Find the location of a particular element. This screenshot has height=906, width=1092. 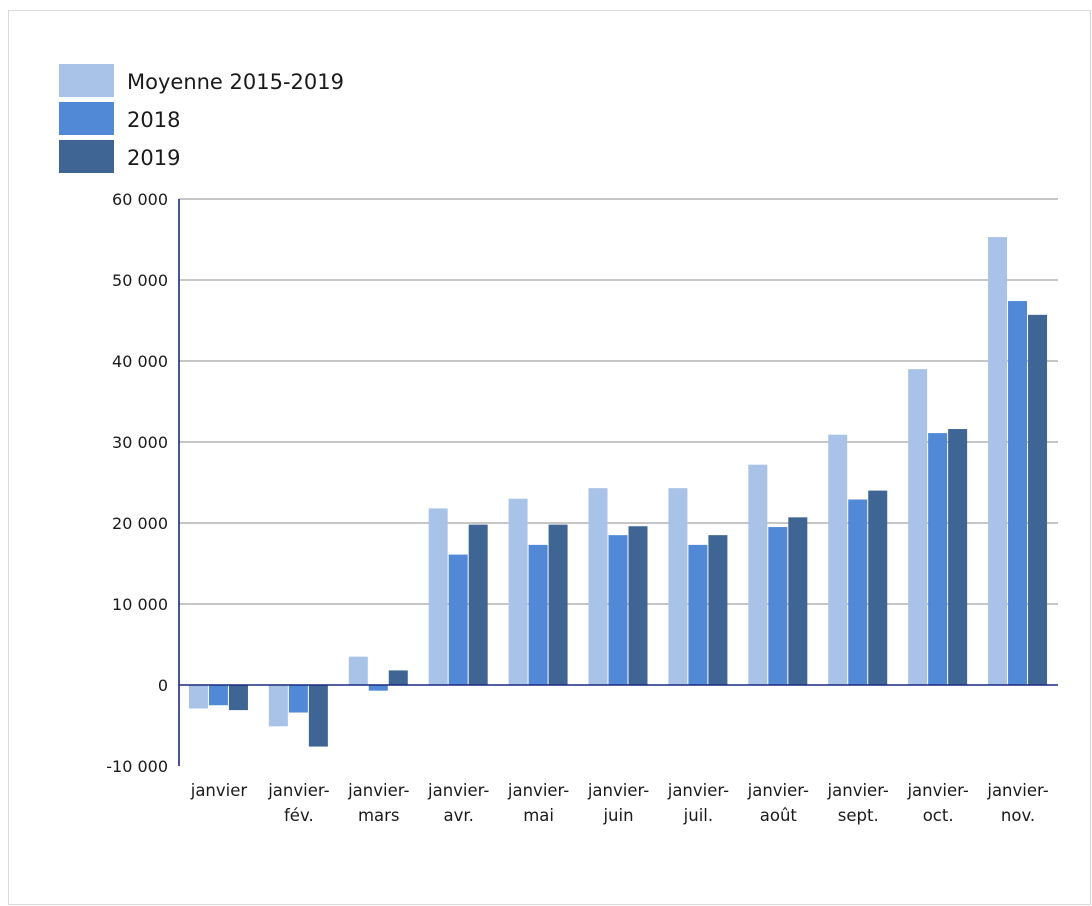

y-tick-label: 0 is located at coordinates (163, 685).